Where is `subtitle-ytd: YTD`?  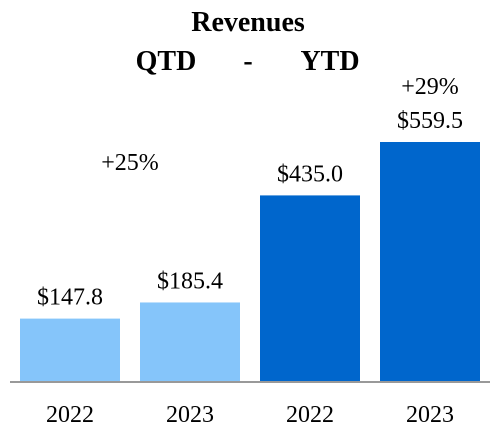
subtitle-ytd: YTD is located at coordinates (329, 61).